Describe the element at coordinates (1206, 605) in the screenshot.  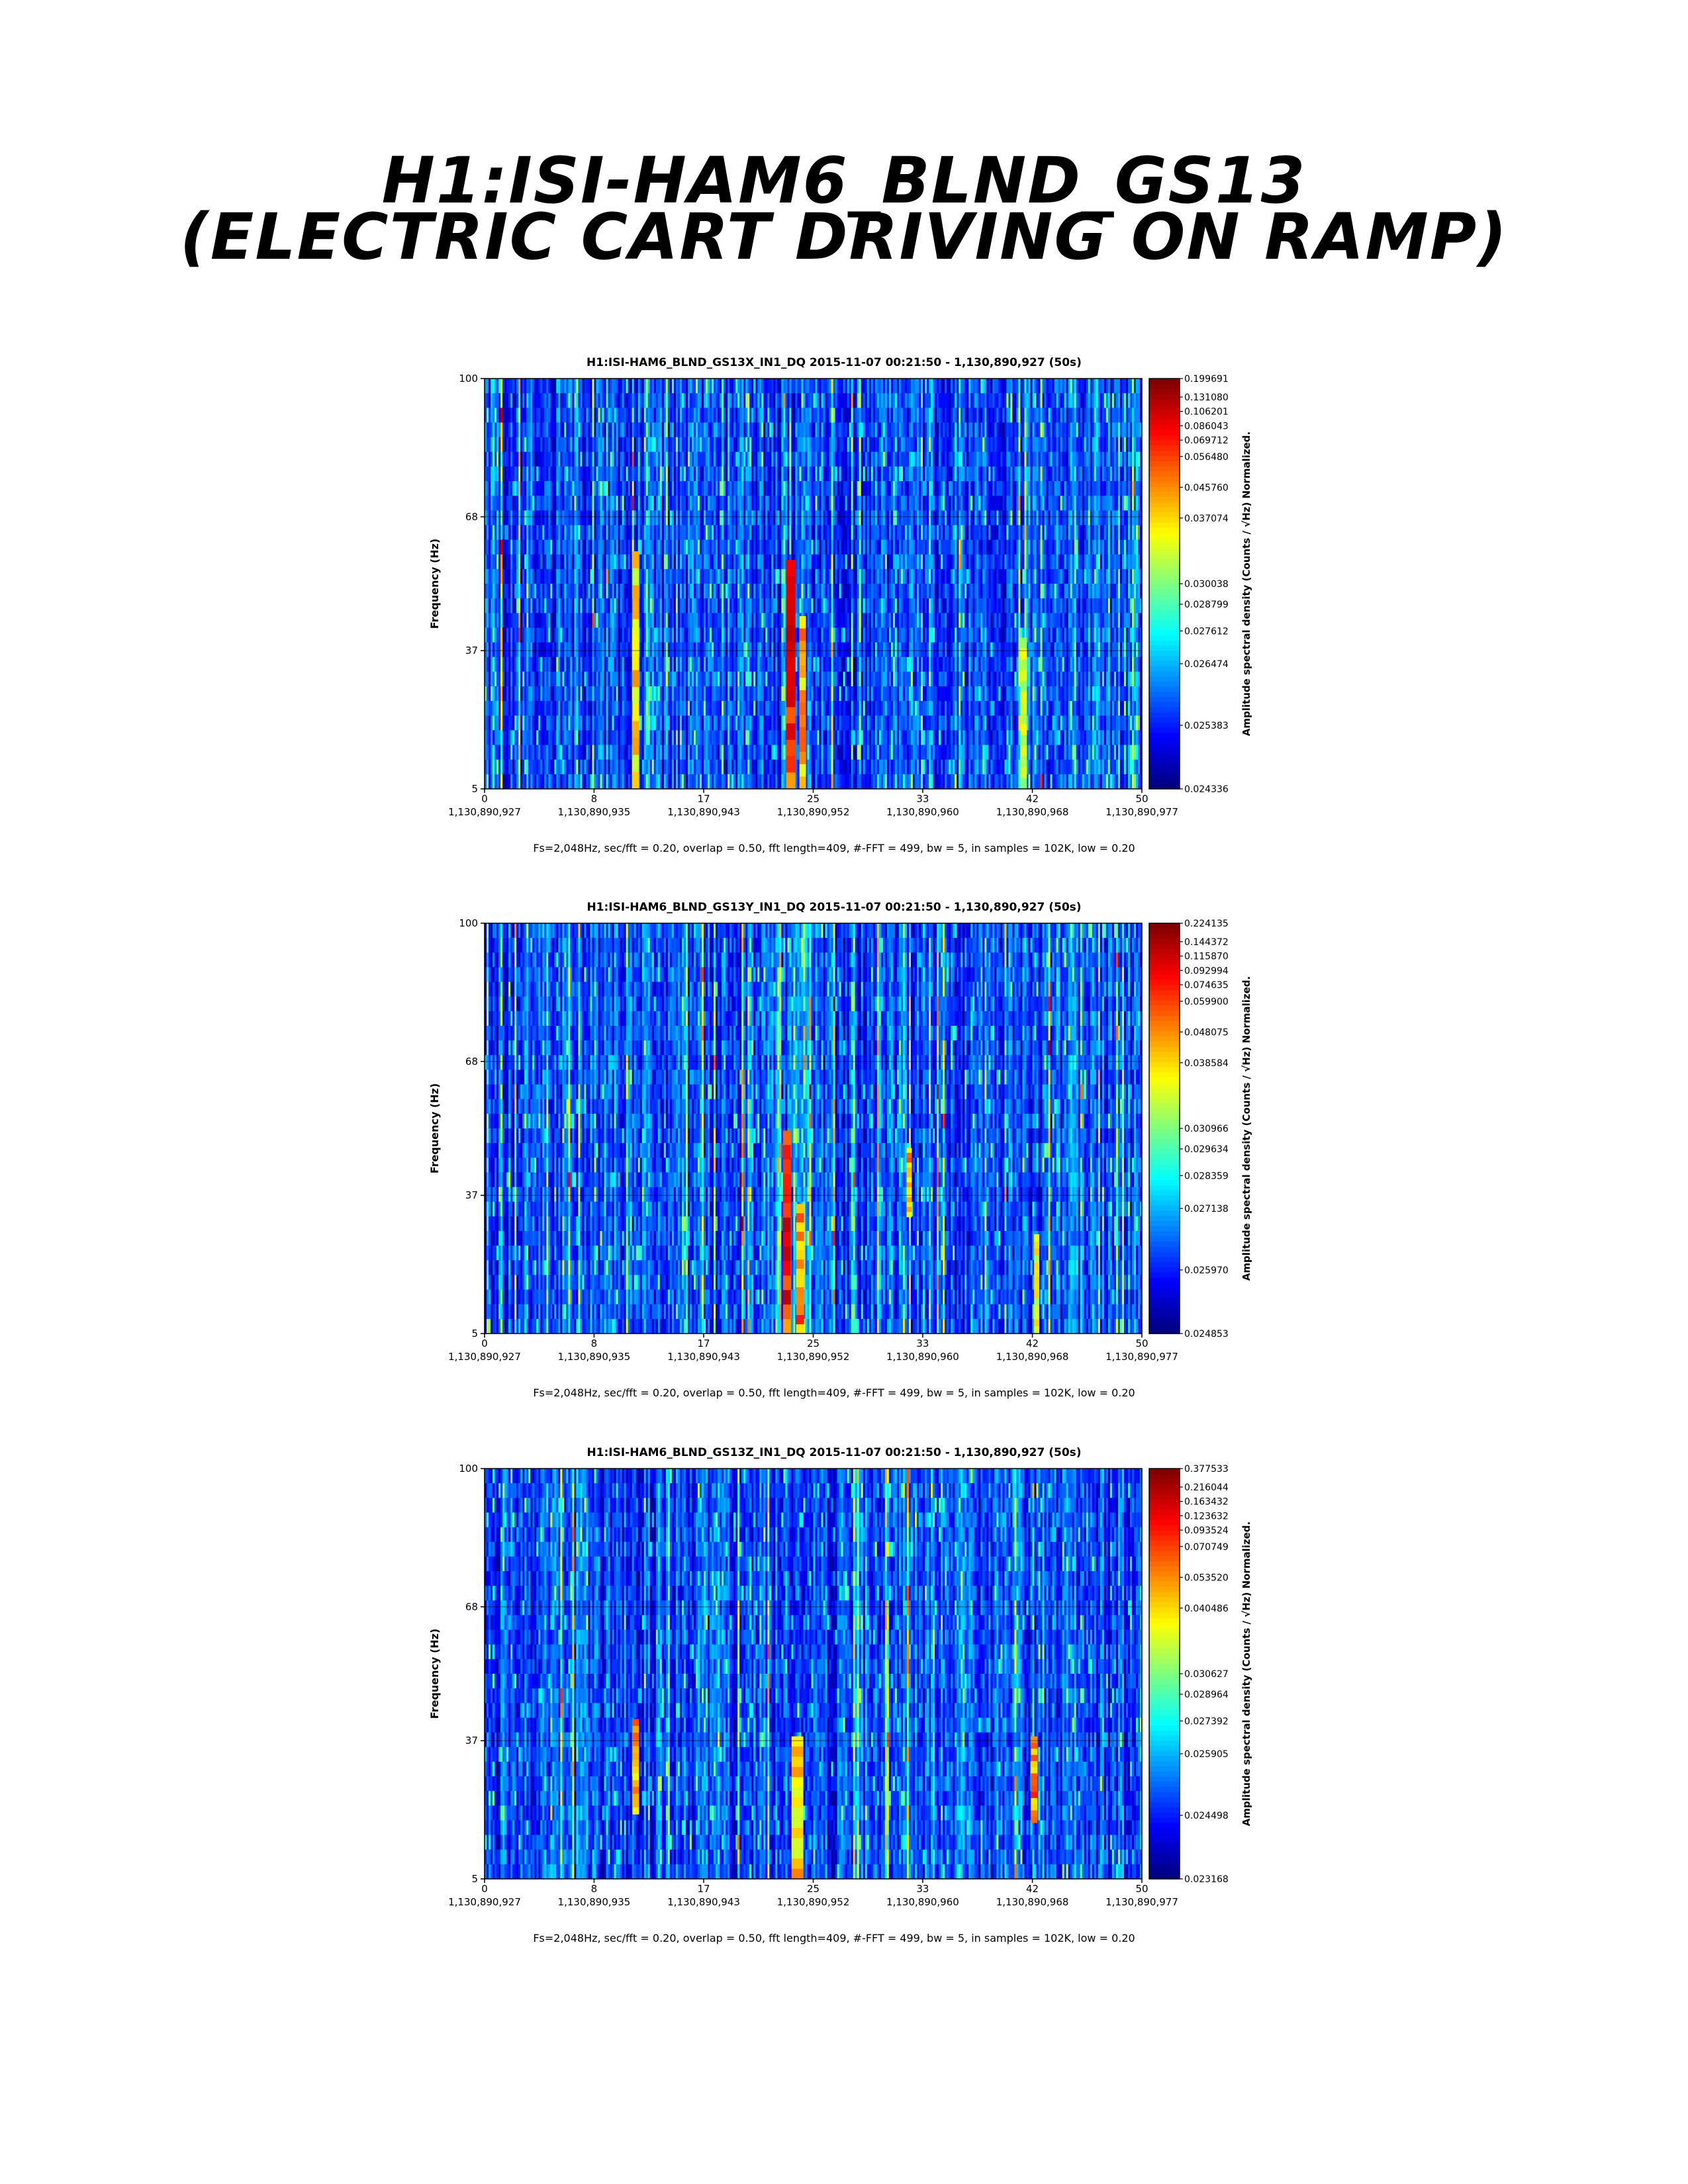
I see `colorbar-tick-label: 0.028799` at that location.